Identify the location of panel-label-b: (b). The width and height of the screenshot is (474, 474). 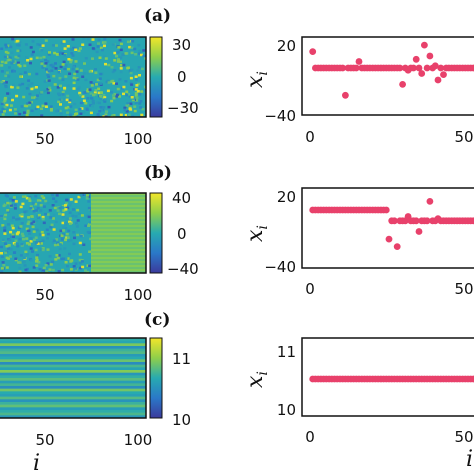
(158, 173).